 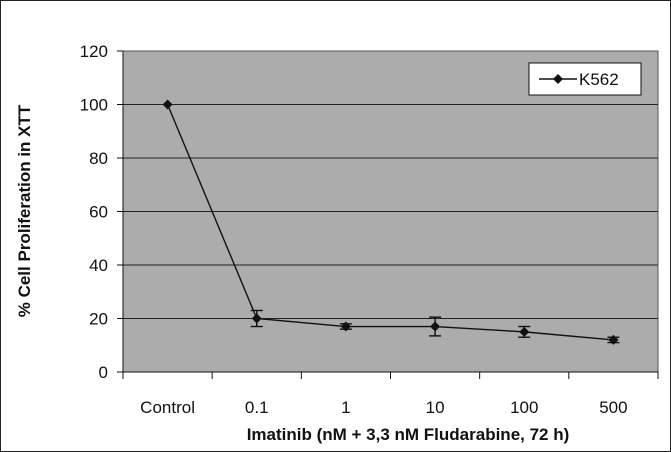 What do you see at coordinates (599, 79) in the screenshot?
I see `legend-label: K562` at bounding box center [599, 79].